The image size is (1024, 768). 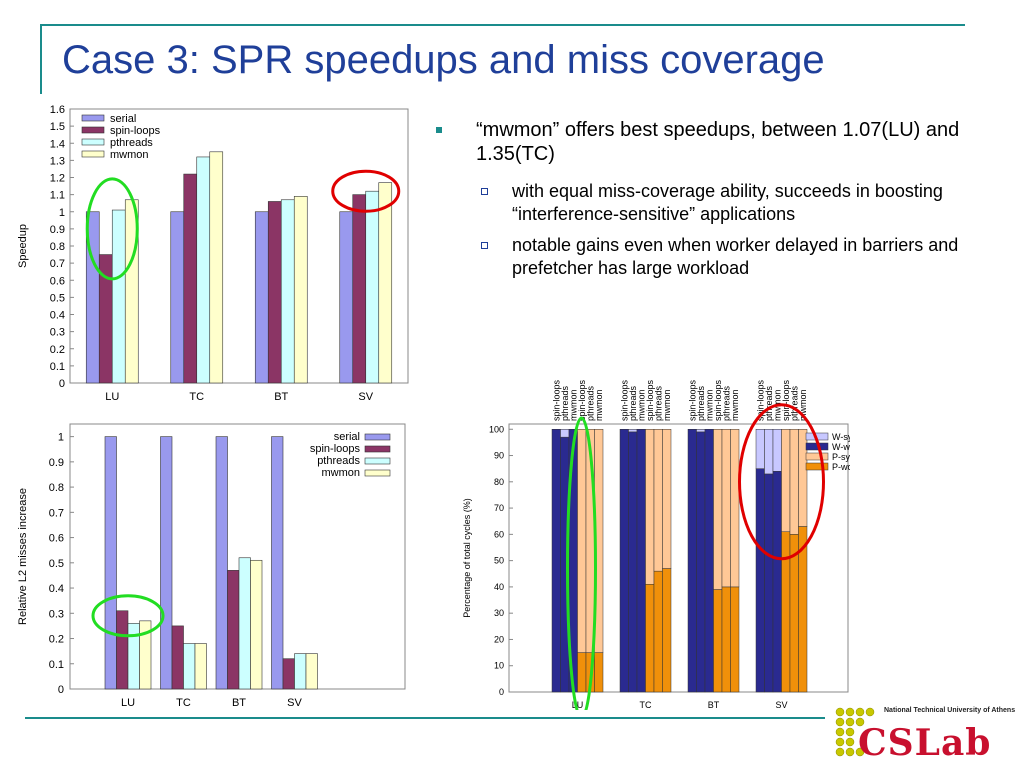 I want to click on y-tick-label: 0.3, so click(x=56, y=614).